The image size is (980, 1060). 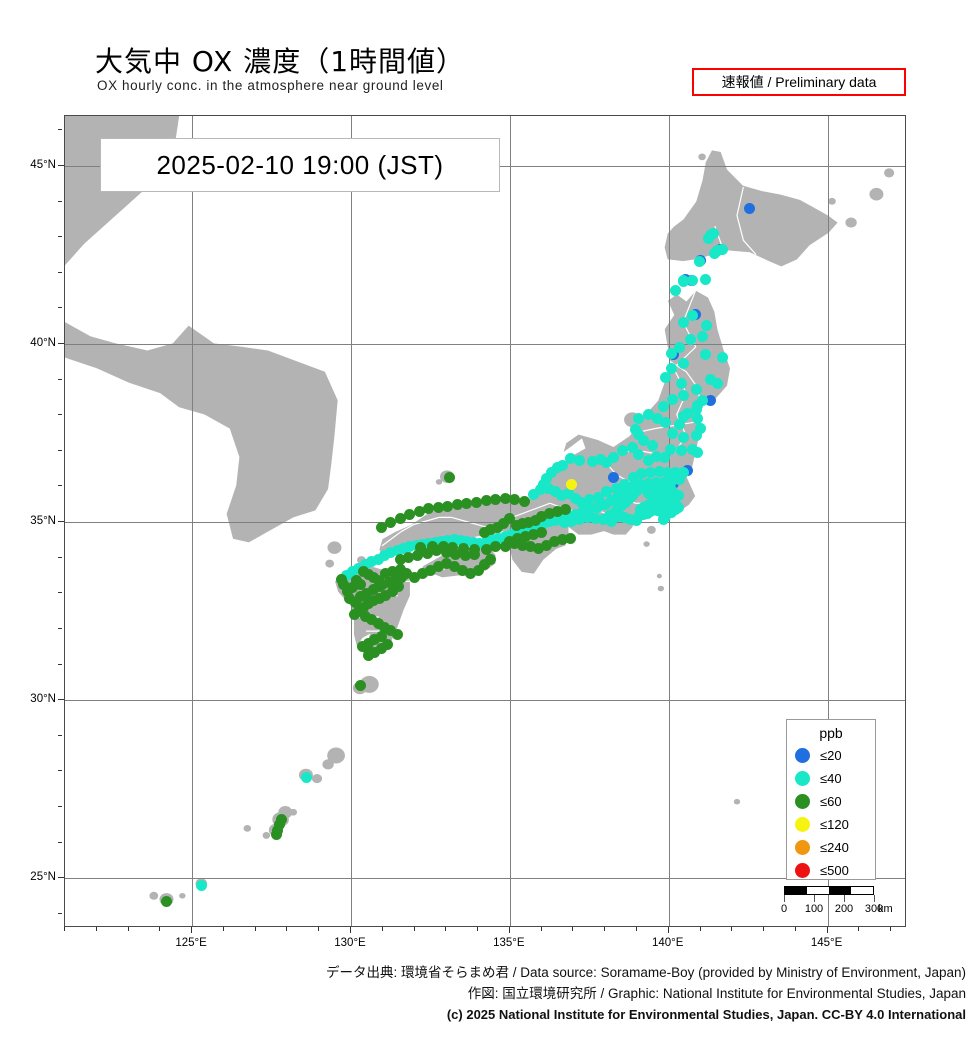 I want to click on legend-item: ≤120, so click(x=831, y=824).